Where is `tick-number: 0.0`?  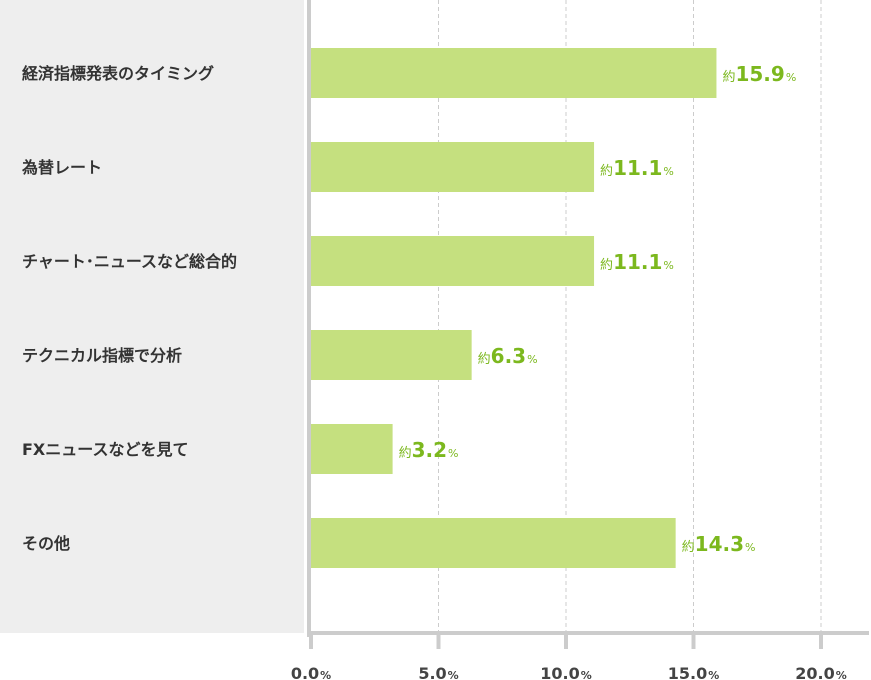 tick-number: 0.0 is located at coordinates (305, 672).